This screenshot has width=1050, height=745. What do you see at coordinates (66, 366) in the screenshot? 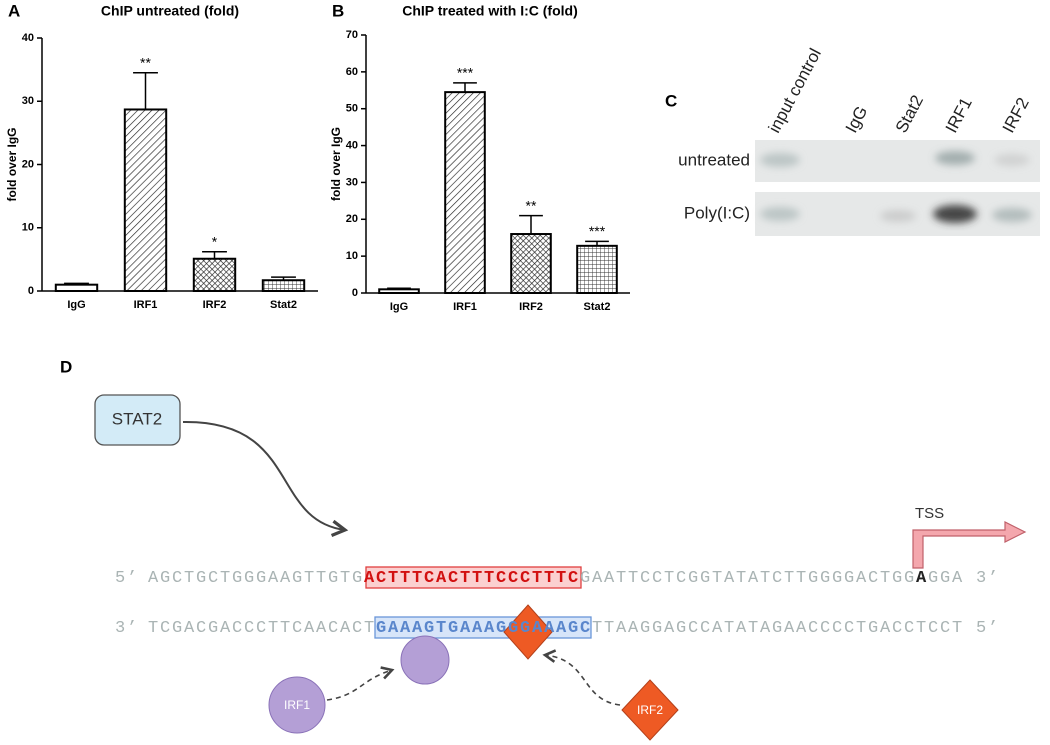
I see `panel-label: D` at bounding box center [66, 366].